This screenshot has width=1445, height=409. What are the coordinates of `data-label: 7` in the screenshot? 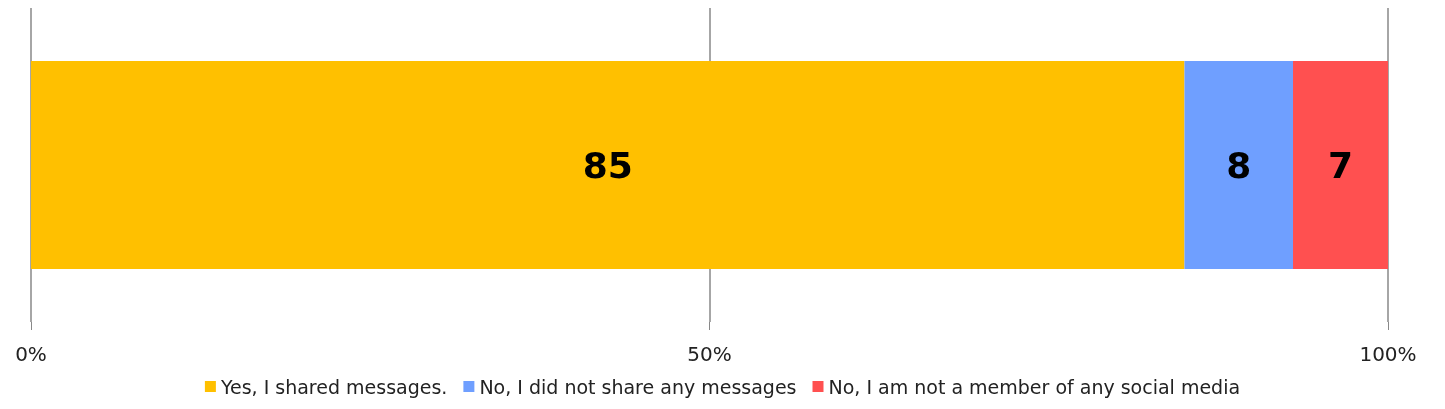 It's located at (1340, 165).